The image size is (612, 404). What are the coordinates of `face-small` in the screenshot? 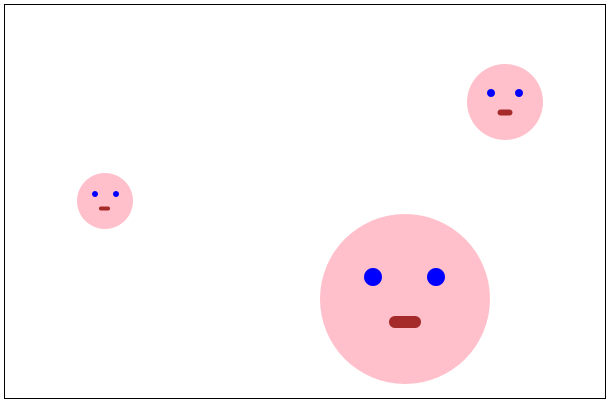 It's located at (105, 201).